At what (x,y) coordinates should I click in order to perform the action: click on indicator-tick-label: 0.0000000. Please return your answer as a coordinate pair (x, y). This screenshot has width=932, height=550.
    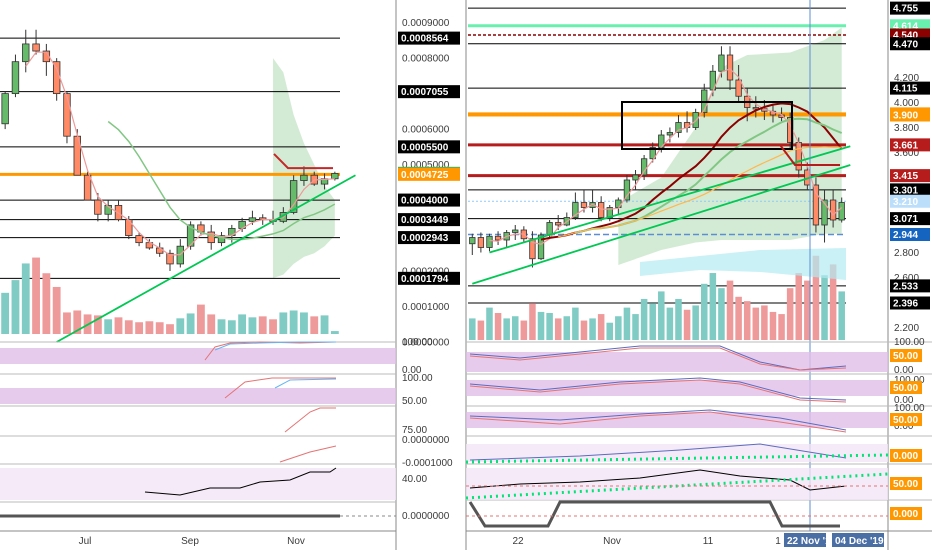
    Looking at the image, I should click on (426, 440).